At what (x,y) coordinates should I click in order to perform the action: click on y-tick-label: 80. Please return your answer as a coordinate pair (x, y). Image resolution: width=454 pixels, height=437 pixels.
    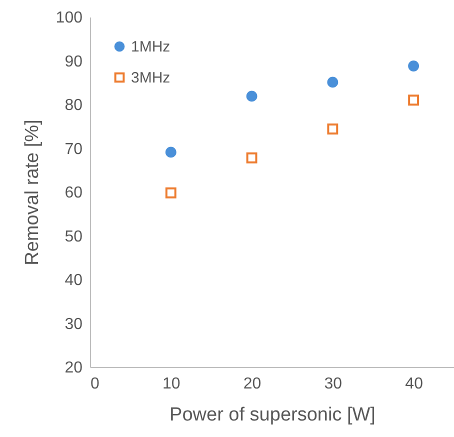
    Looking at the image, I should click on (73, 105).